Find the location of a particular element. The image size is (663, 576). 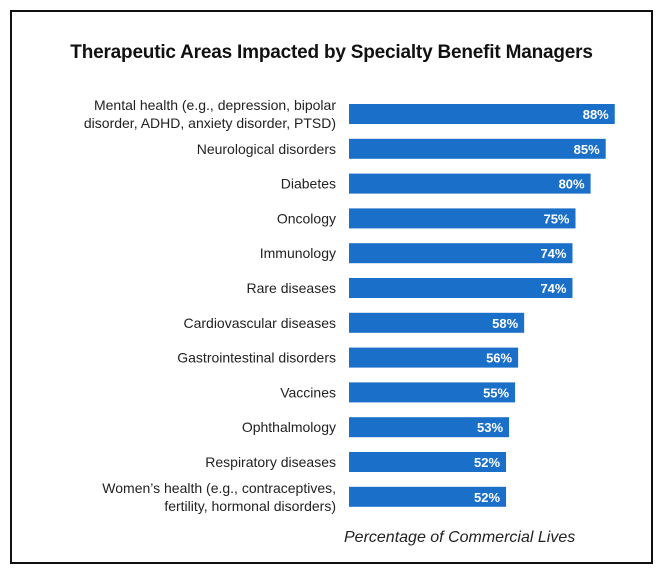

data-label: 75% is located at coordinates (556, 218).